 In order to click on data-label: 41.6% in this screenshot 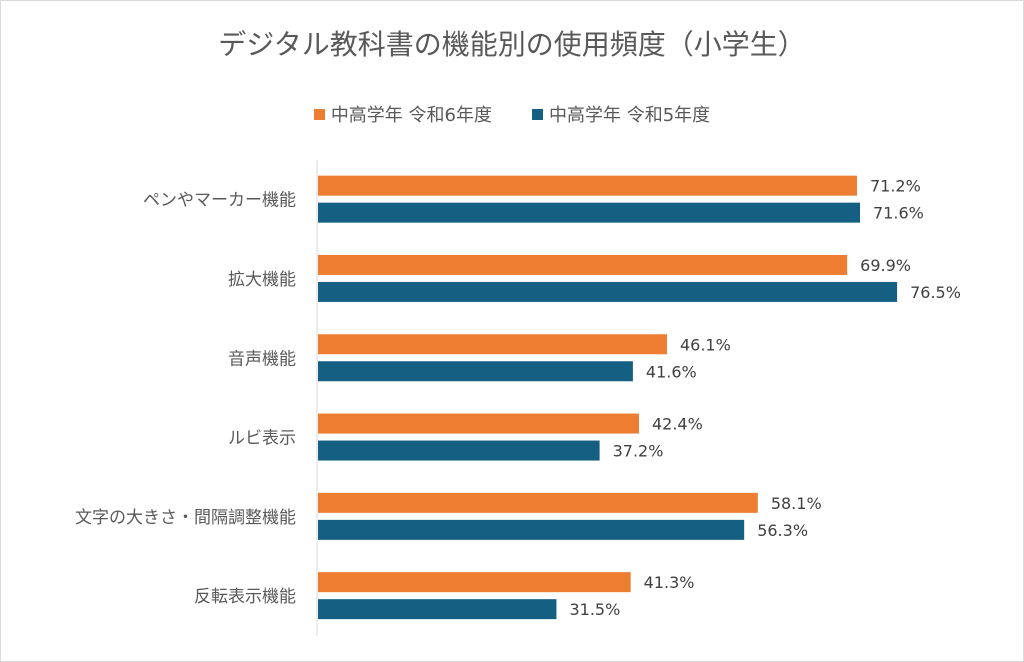, I will do `click(671, 371)`.